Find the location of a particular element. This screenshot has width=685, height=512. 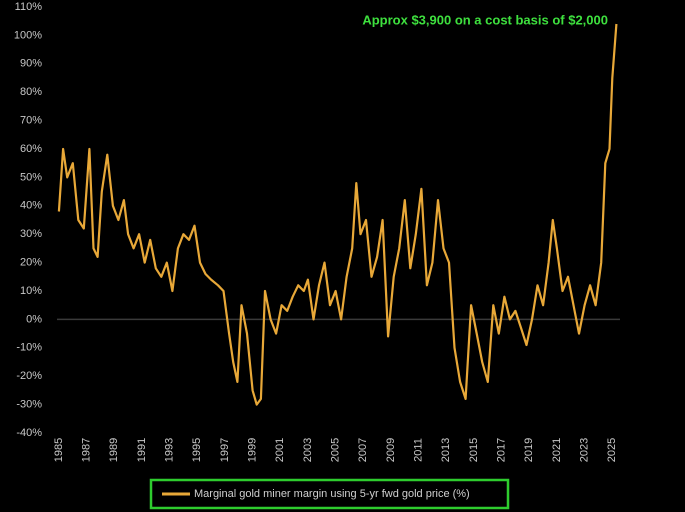

x-tick-label: 2011 is located at coordinates (418, 450).